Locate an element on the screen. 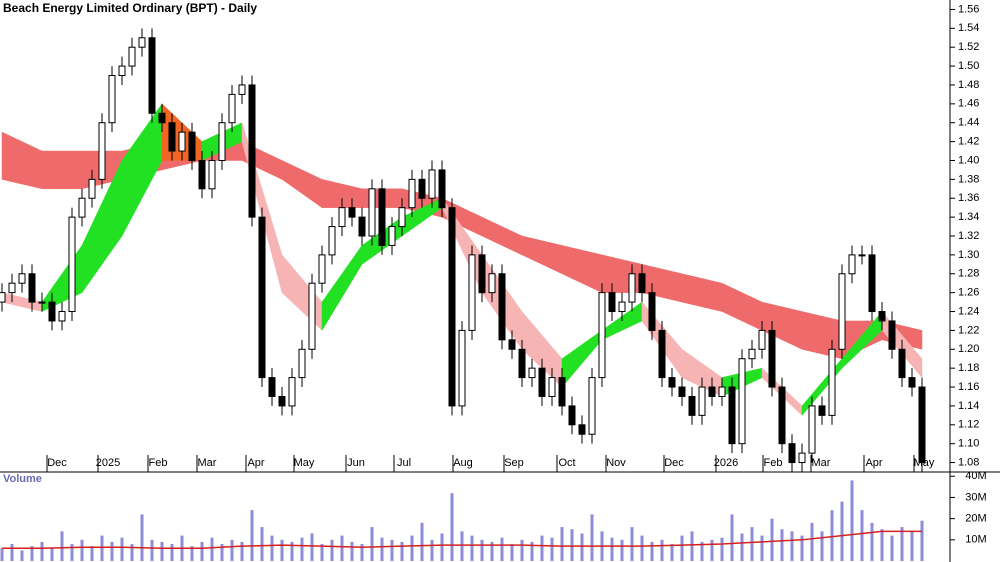 The height and width of the screenshot is (562, 1000). y-tick-label: 1.24 is located at coordinates (968, 311).